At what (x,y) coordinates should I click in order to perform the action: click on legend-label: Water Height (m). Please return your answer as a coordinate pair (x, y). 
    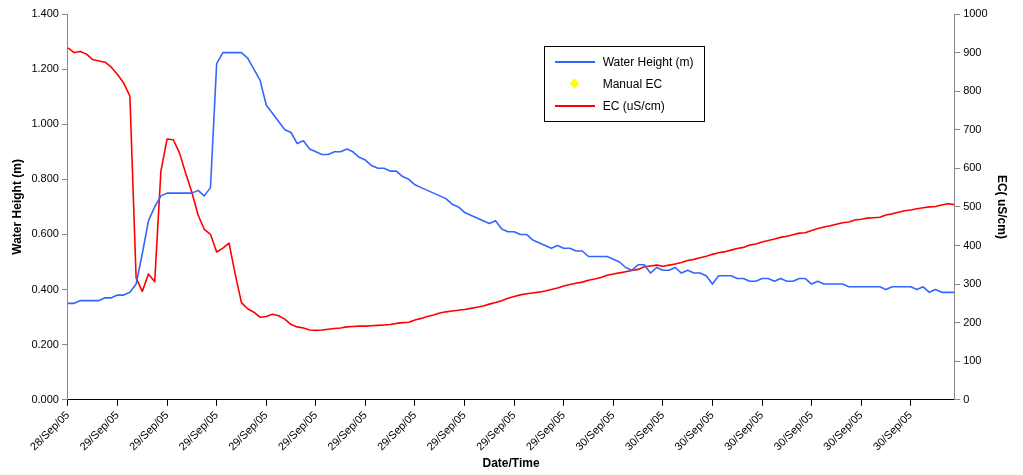
    Looking at the image, I should click on (648, 62).